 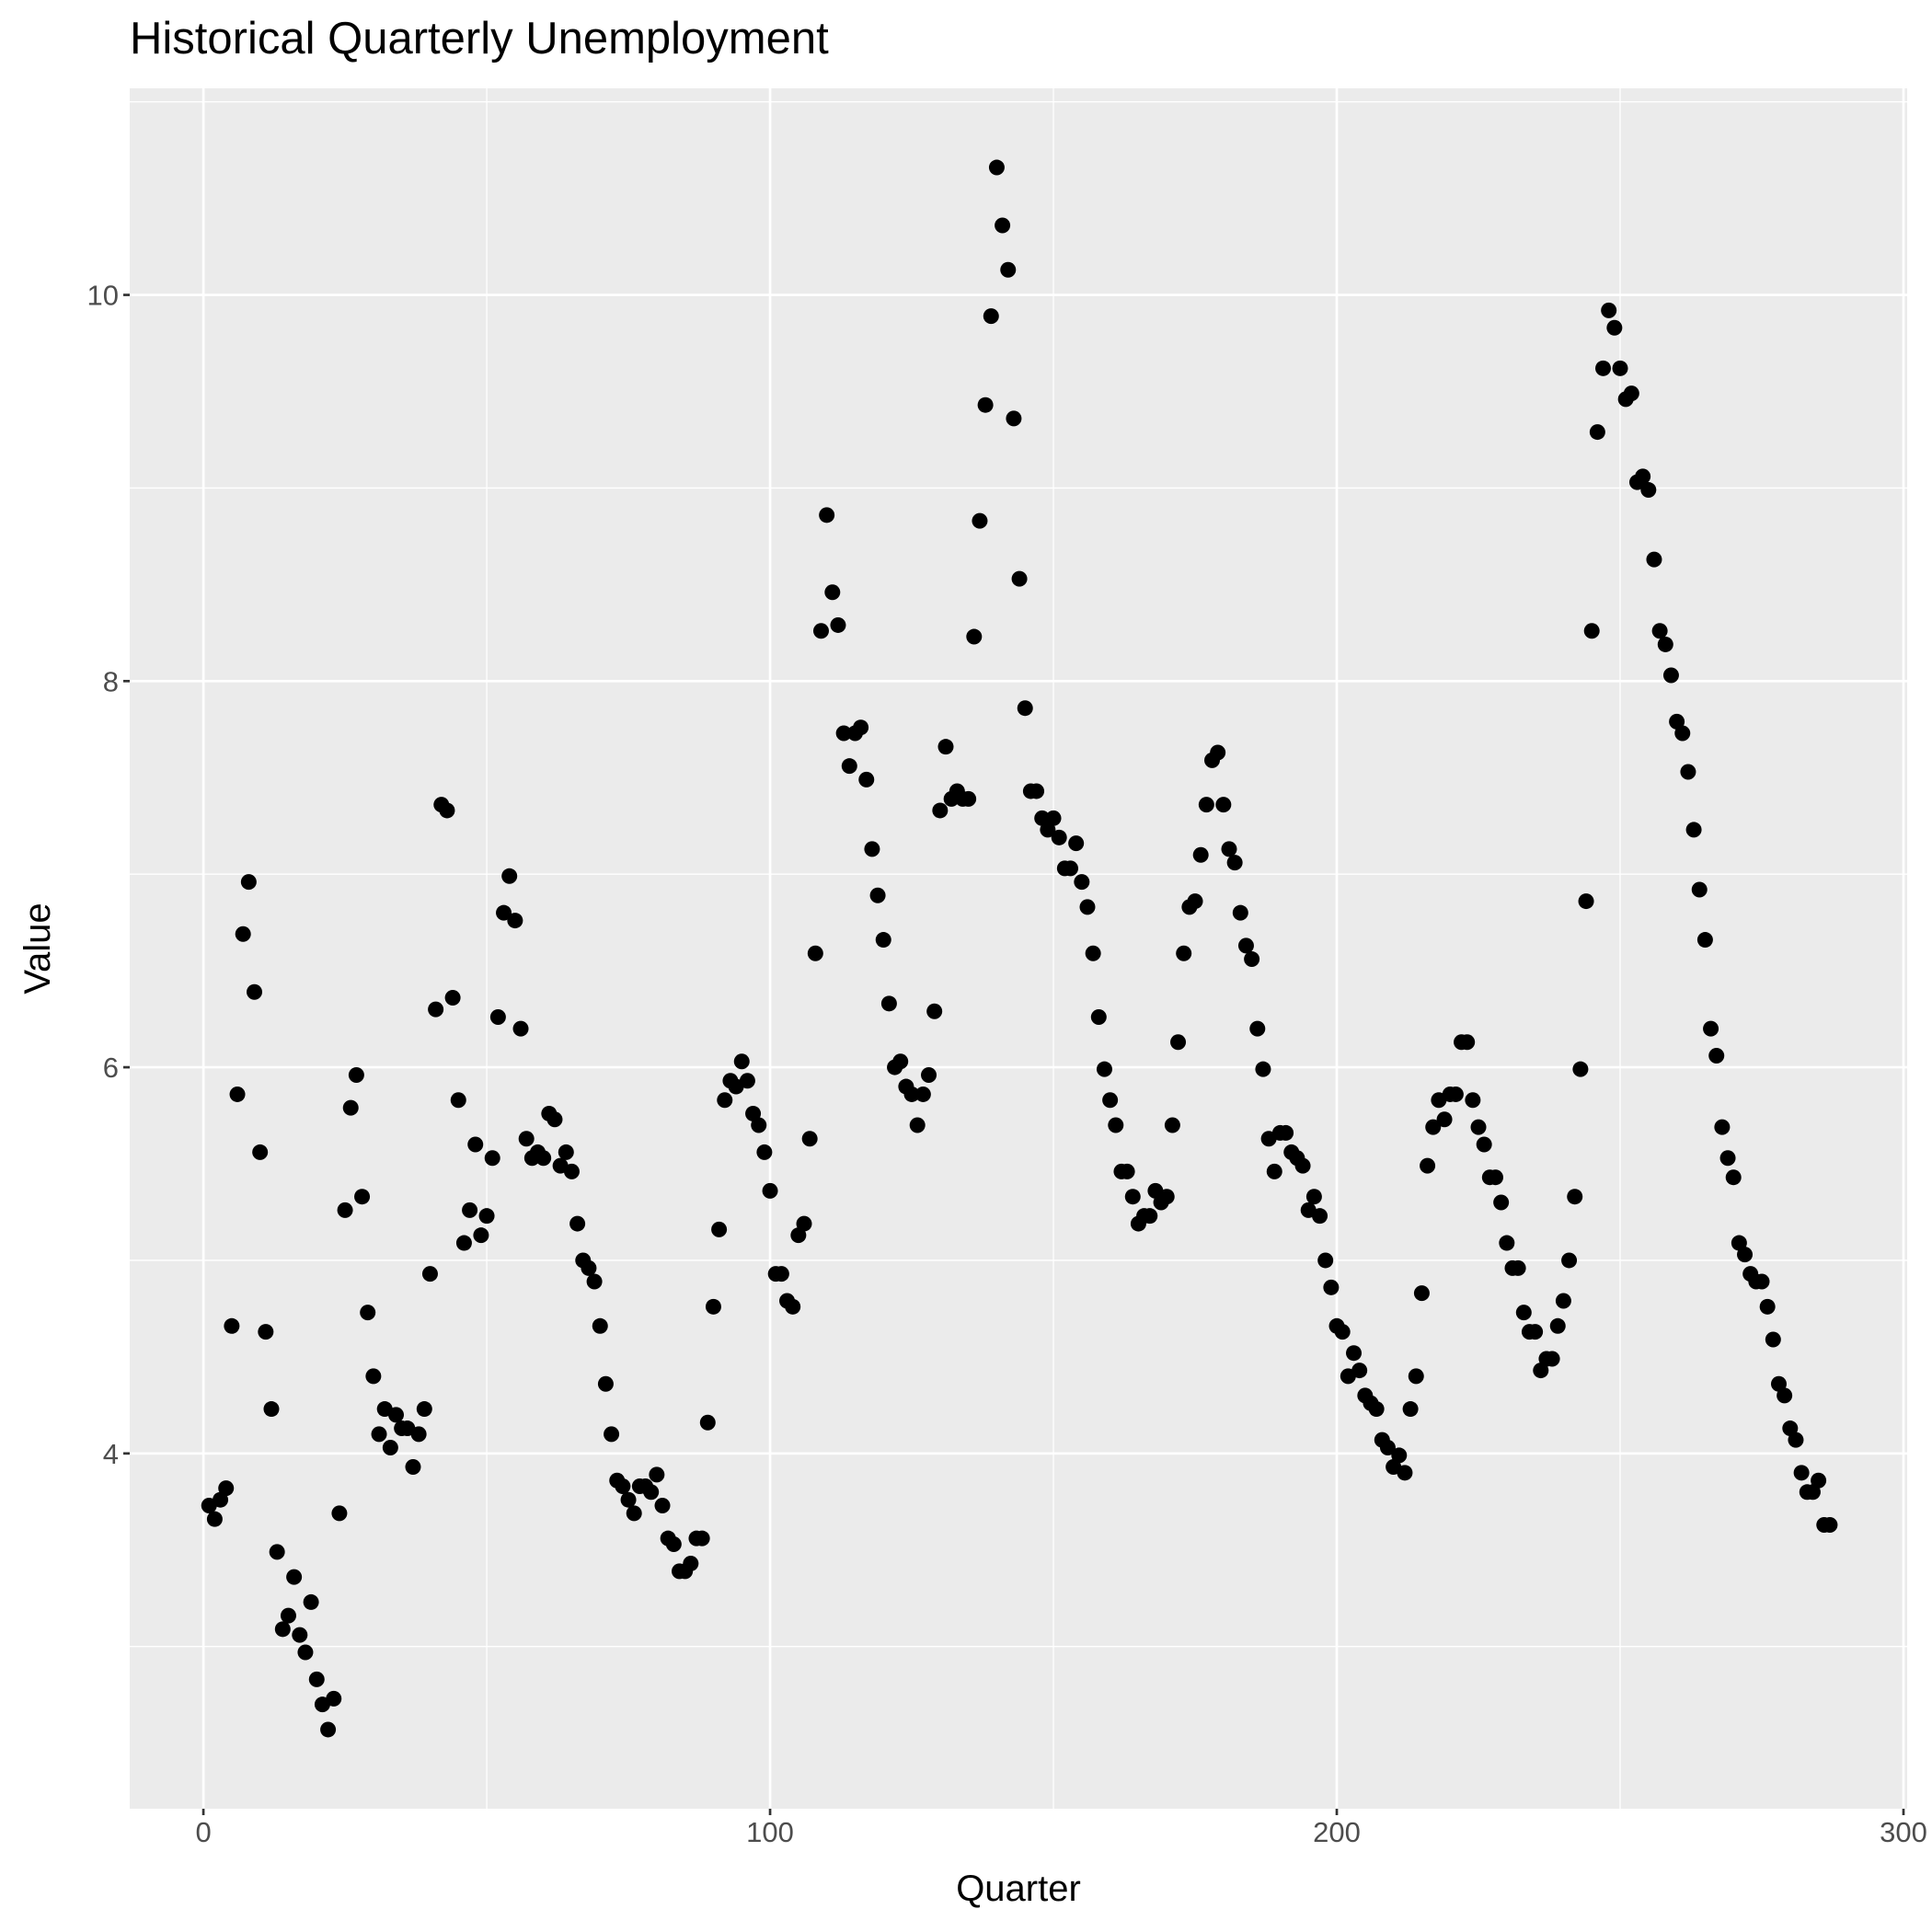 I want to click on chart-title: Historical Quarterly Unemployment, so click(x=479, y=38).